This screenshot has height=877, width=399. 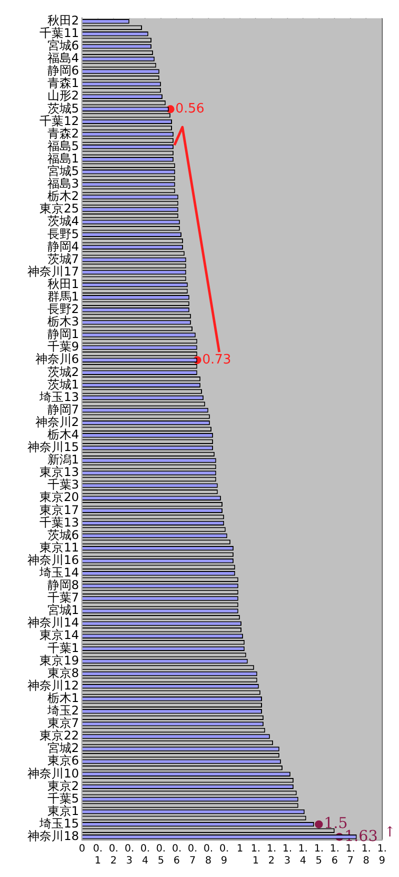 I want to click on y-tick-label: 埼玉13, so click(x=58, y=397).